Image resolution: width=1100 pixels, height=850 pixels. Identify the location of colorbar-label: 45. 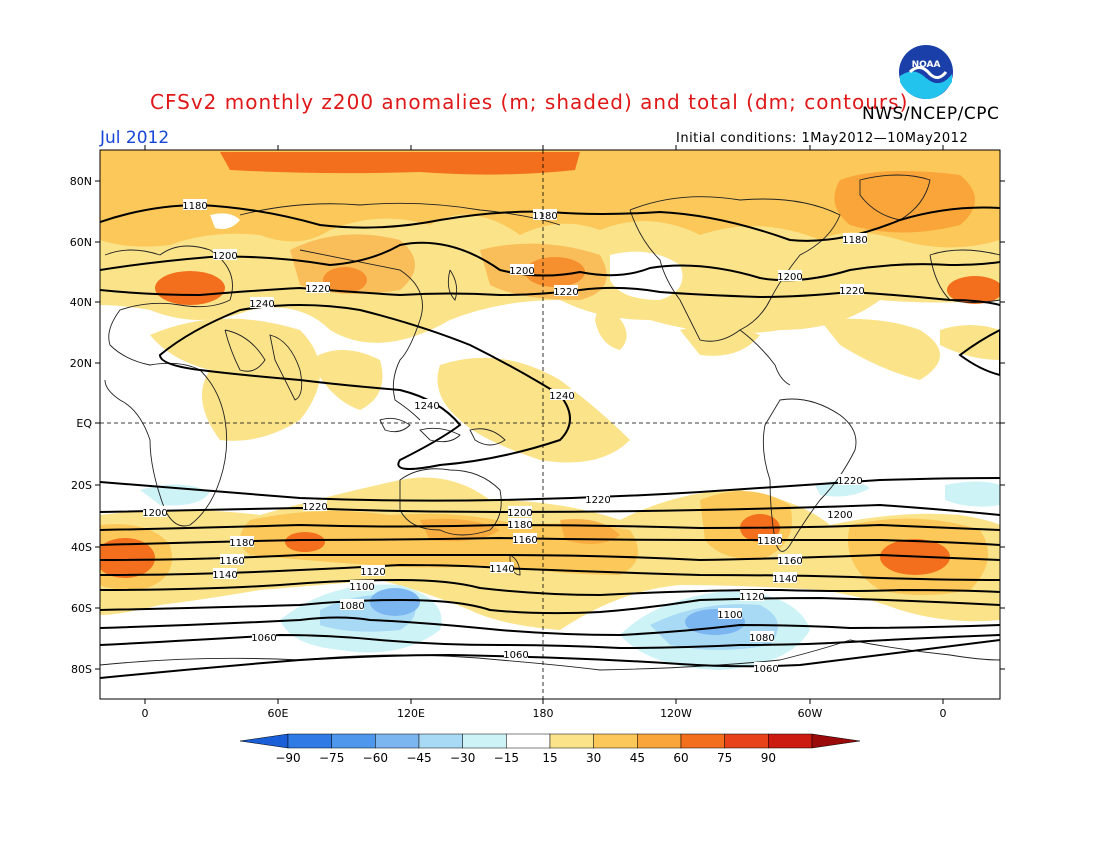
(637, 758).